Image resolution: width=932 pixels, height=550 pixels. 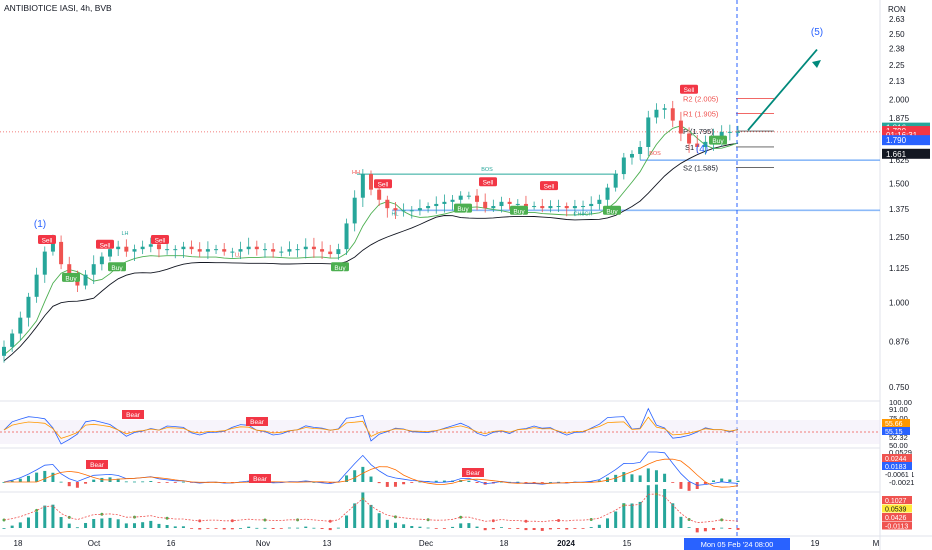 I want to click on structure-label: CHoCH, so click(x=583, y=215).